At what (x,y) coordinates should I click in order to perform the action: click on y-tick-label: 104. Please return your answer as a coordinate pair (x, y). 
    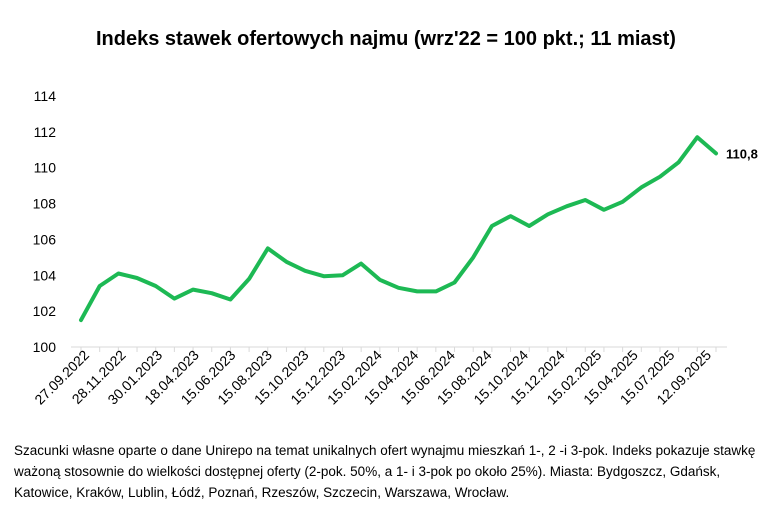
    Looking at the image, I should click on (45, 275).